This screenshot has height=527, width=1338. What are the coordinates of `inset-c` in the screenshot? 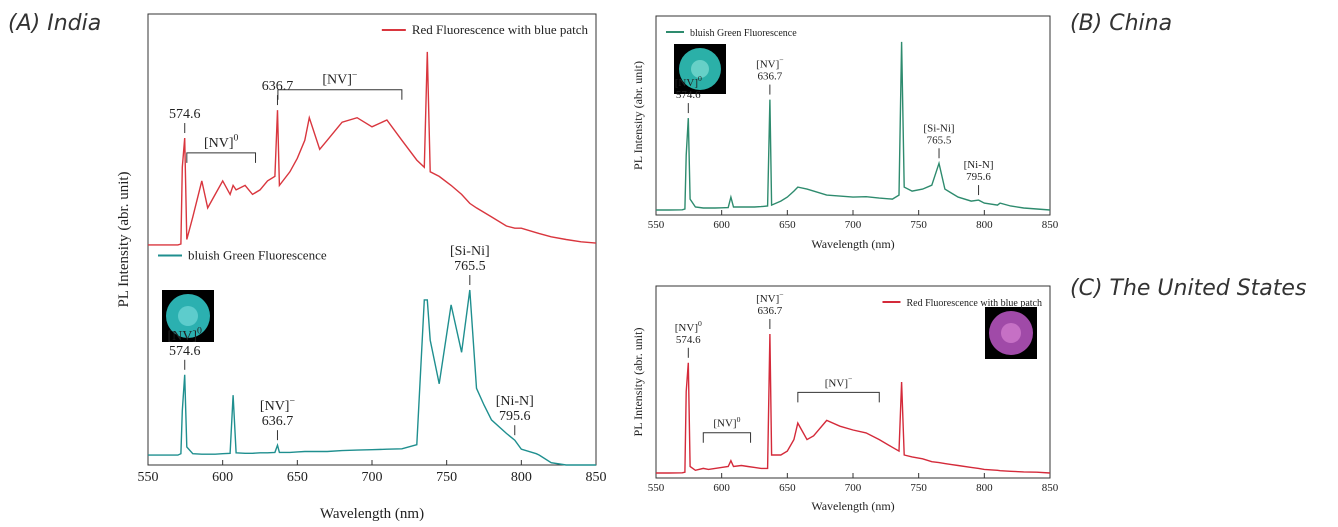 It's located at (1011, 333).